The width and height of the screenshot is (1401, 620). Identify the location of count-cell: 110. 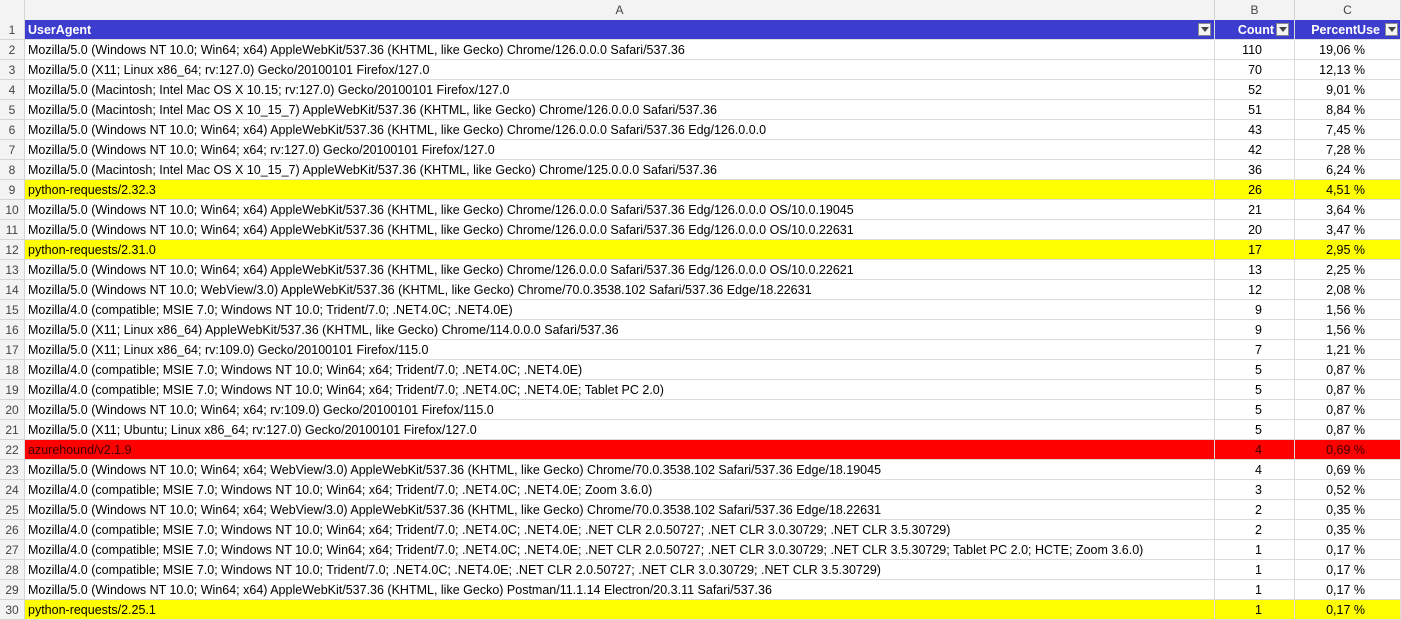
(1255, 50).